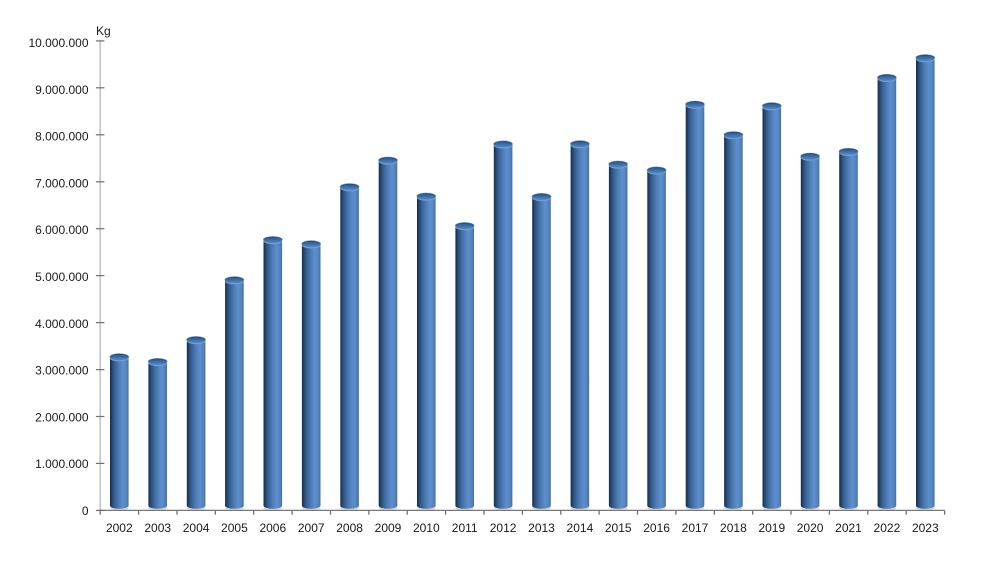 The width and height of the screenshot is (991, 572). What do you see at coordinates (234, 528) in the screenshot?
I see `svg-text: 2005` at bounding box center [234, 528].